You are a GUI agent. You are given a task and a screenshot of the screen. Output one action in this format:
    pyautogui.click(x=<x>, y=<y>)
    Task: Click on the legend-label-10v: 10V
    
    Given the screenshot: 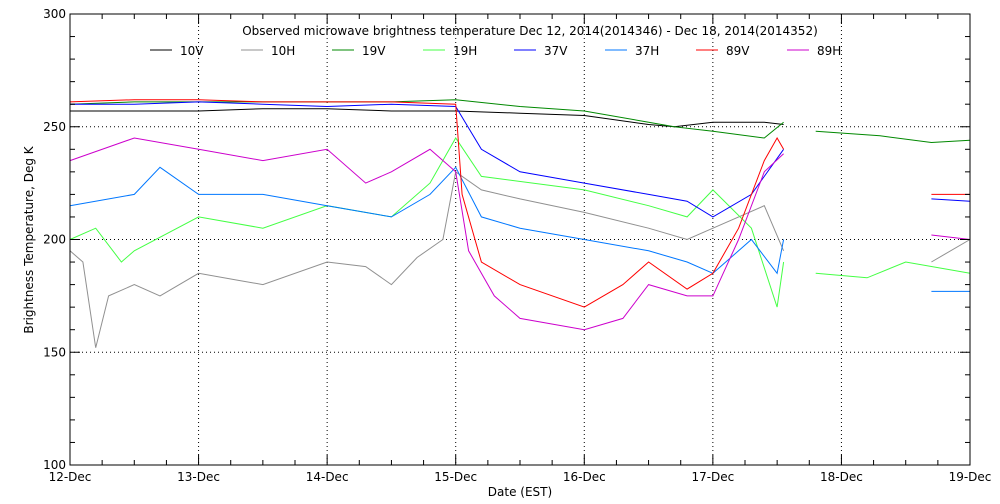 What is the action you would take?
    pyautogui.click(x=192, y=51)
    